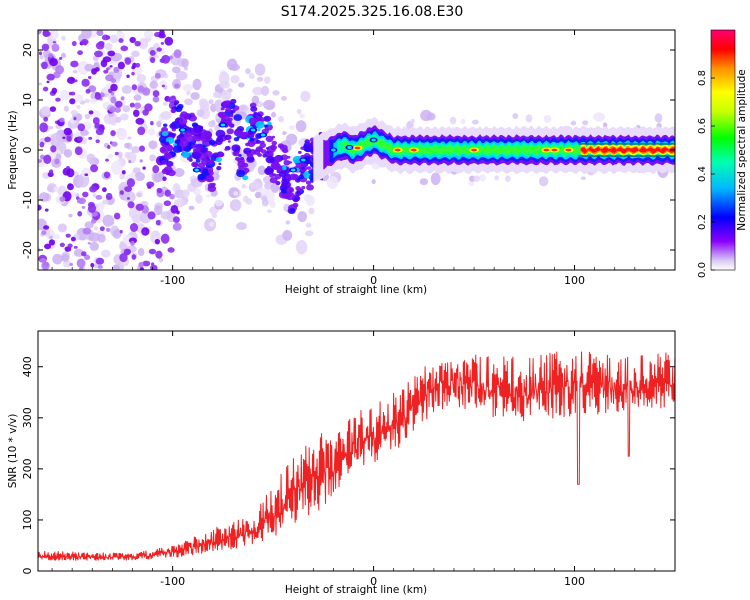  Describe the element at coordinates (172, 581) in the screenshot. I see `snr-xtick-label: -100` at that location.